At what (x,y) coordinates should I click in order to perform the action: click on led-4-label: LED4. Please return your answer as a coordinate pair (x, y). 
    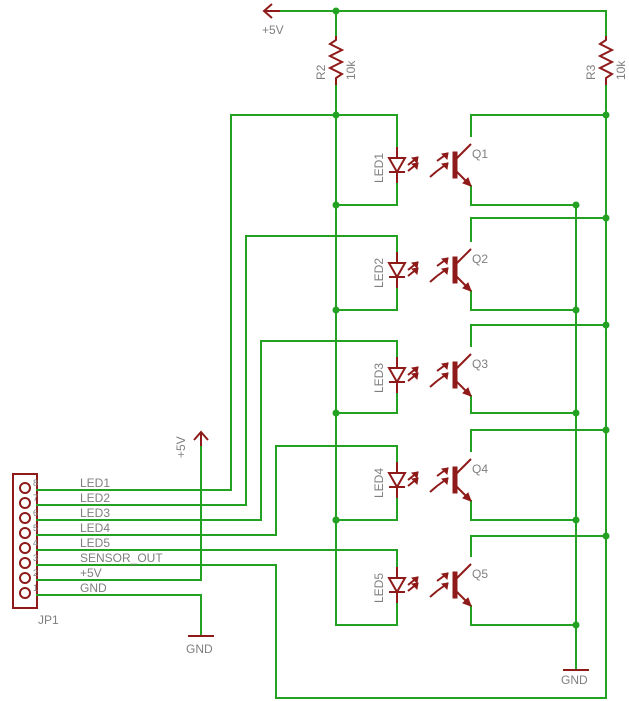
    Looking at the image, I should click on (379, 483).